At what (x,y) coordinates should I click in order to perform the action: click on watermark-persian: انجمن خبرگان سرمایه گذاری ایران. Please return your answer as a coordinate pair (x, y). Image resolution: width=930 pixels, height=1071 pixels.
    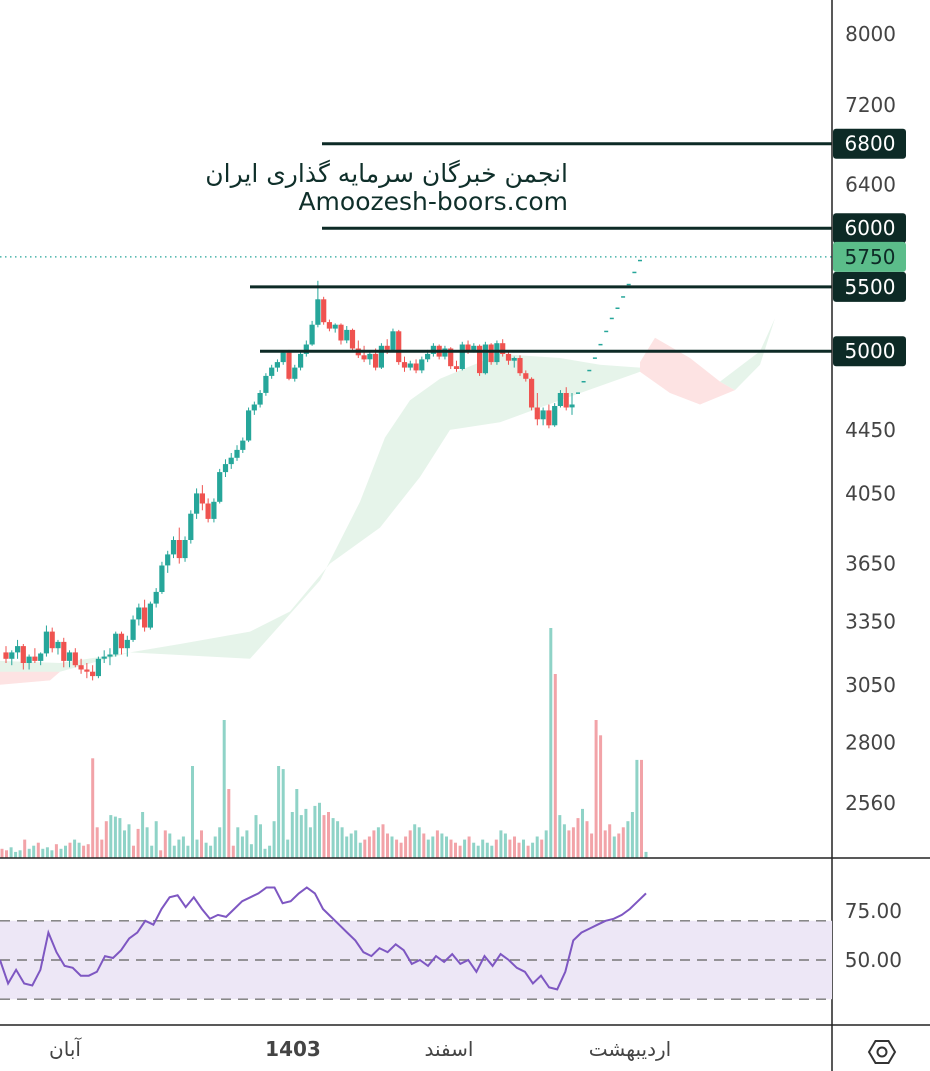
    Looking at the image, I should click on (386, 173).